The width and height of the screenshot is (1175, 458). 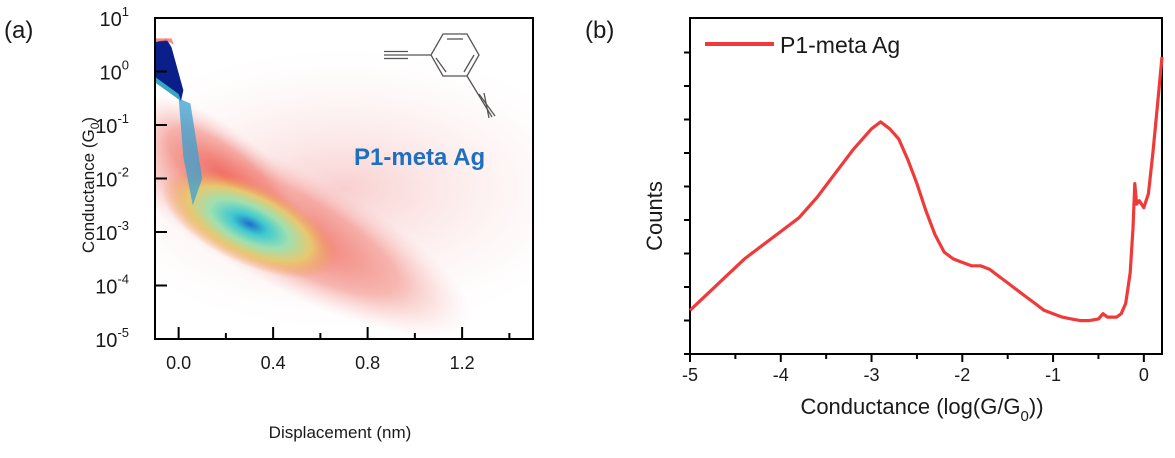 What do you see at coordinates (921, 409) in the screenshot?
I see `x-axis-label-b: Conductance (log(G/G0))` at bounding box center [921, 409].